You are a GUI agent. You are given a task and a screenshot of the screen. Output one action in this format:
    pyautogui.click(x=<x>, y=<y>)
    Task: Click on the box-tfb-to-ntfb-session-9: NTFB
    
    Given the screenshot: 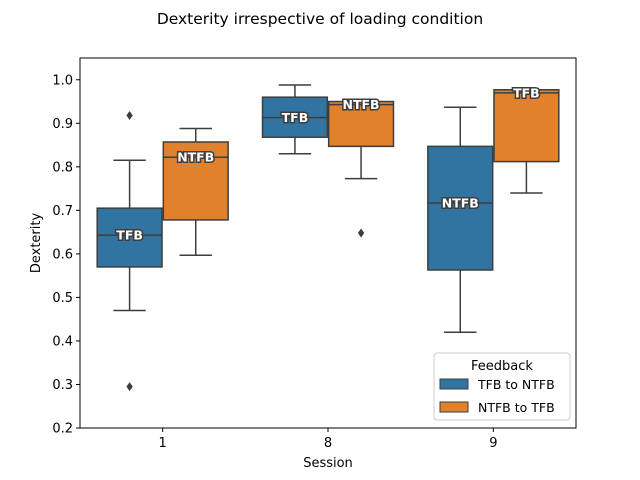 What is the action you would take?
    pyautogui.click(x=460, y=219)
    